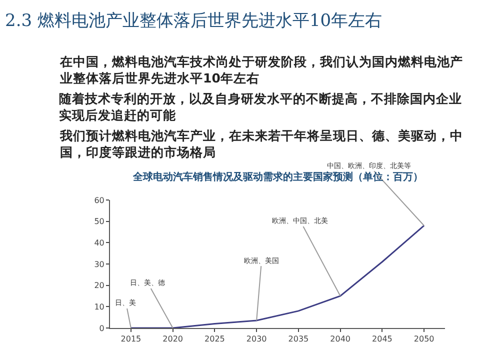 The image size is (500, 356). I want to click on y-tick-label: 20, so click(99, 285).